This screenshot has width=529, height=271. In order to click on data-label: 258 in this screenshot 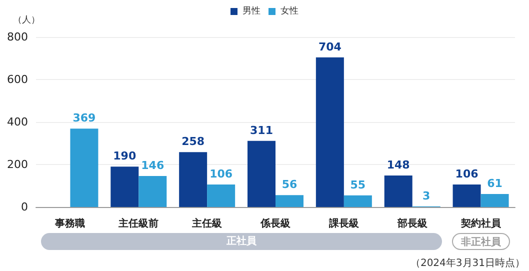, I will do `click(193, 141)`.